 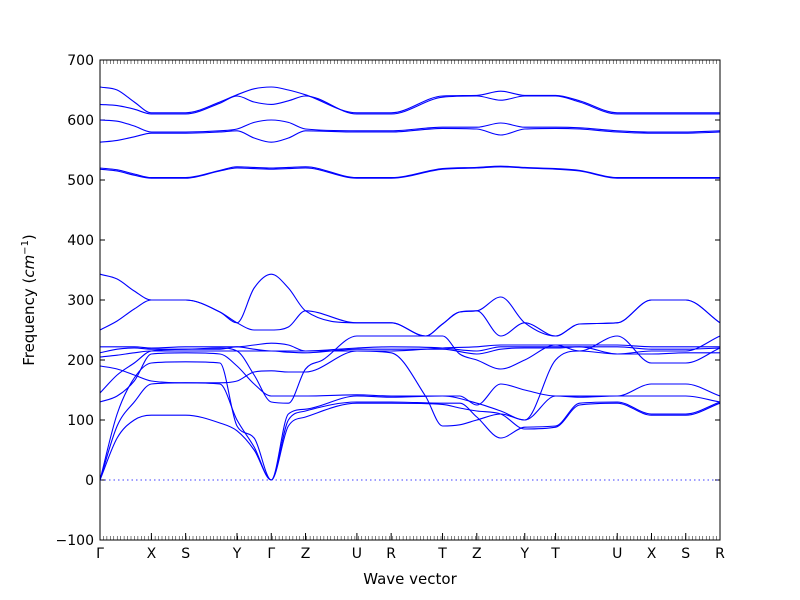 I want to click on y-axis-title: Frequency (cm−1), so click(x=29, y=300).